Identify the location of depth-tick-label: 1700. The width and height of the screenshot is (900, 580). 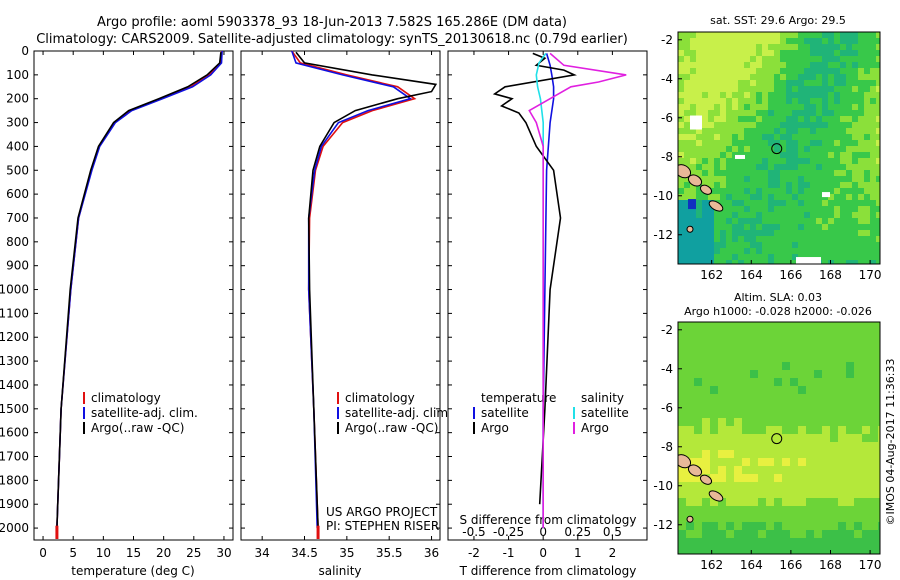
(14, 457).